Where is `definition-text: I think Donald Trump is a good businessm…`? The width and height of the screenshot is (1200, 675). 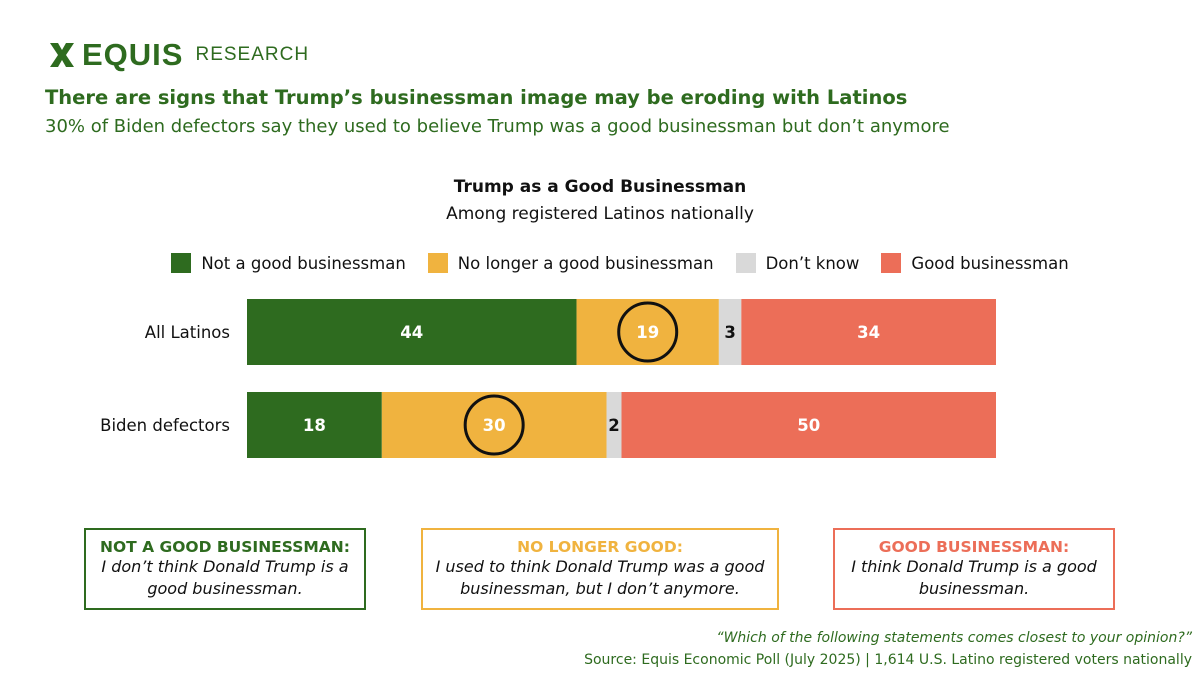
definition-text: I think Donald Trump is a good businessm… is located at coordinates (974, 577).